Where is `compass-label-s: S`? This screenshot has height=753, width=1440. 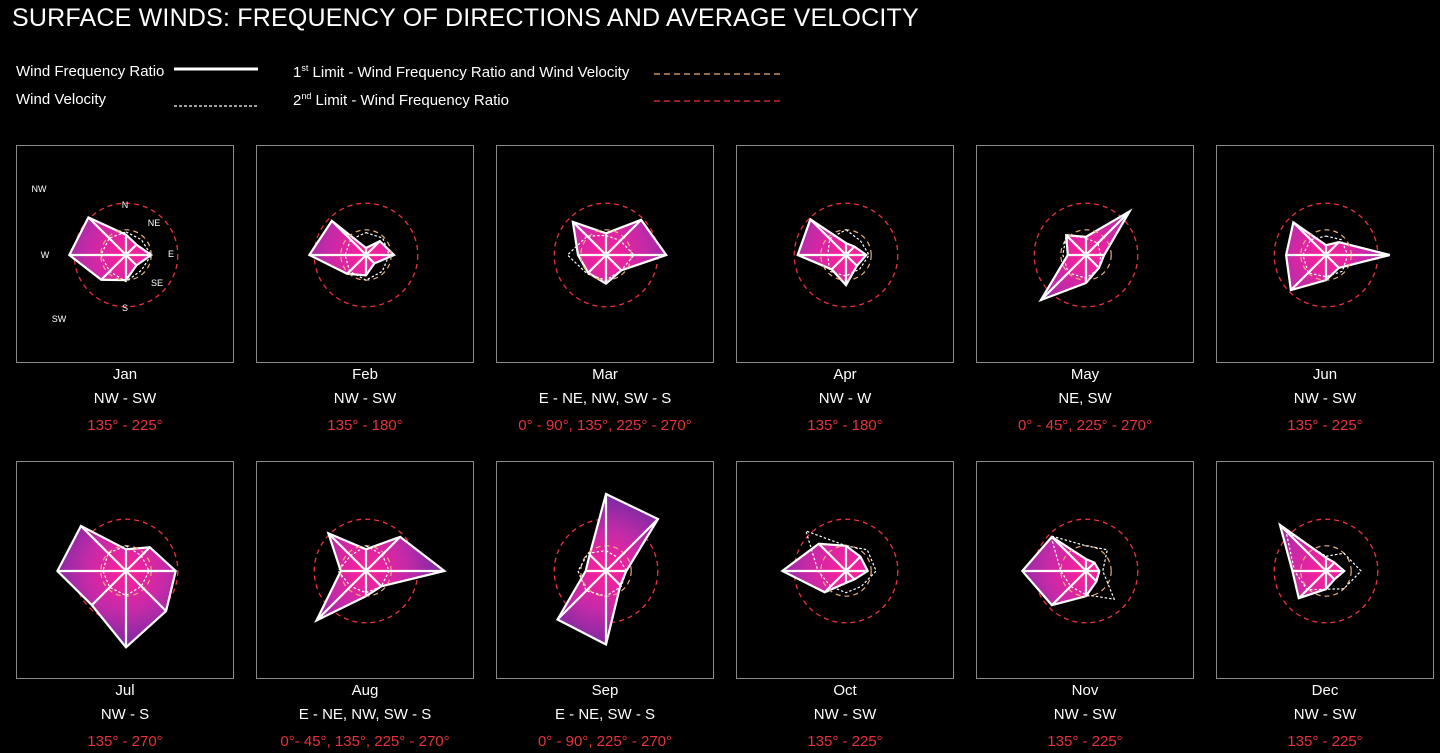 compass-label-s: S is located at coordinates (125, 308).